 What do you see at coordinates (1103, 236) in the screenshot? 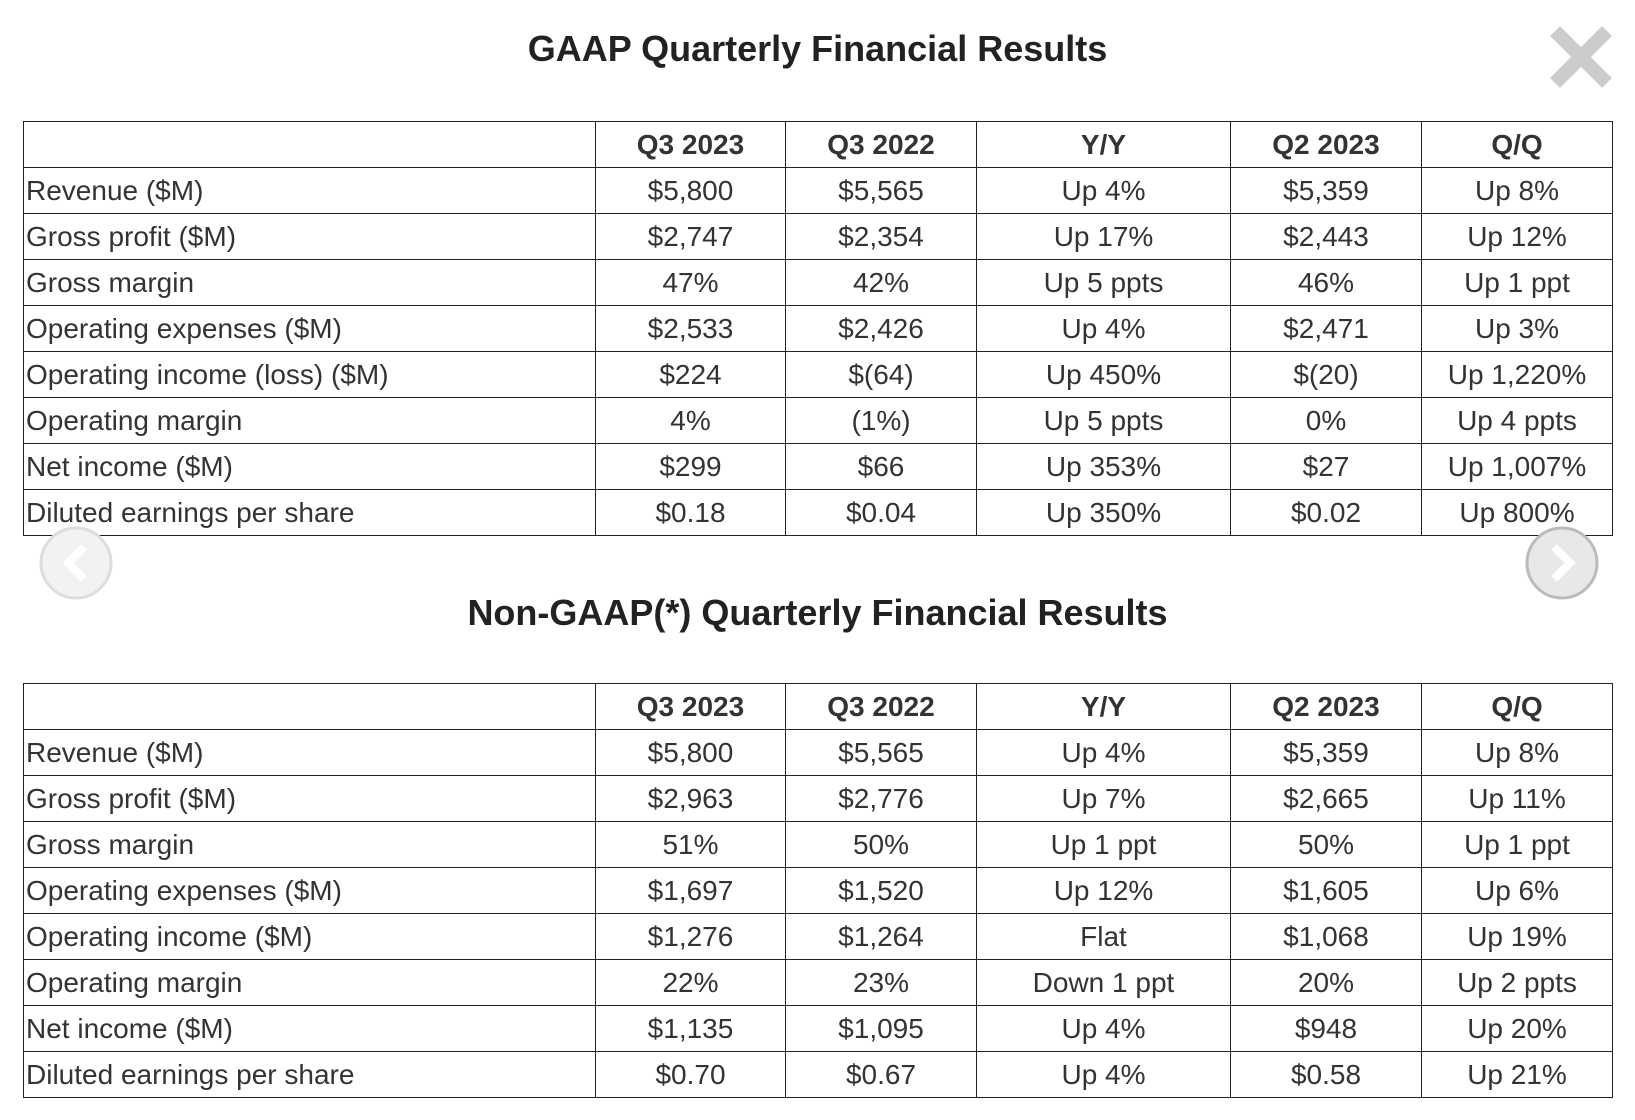
I see `cell: Up 17%` at bounding box center [1103, 236].